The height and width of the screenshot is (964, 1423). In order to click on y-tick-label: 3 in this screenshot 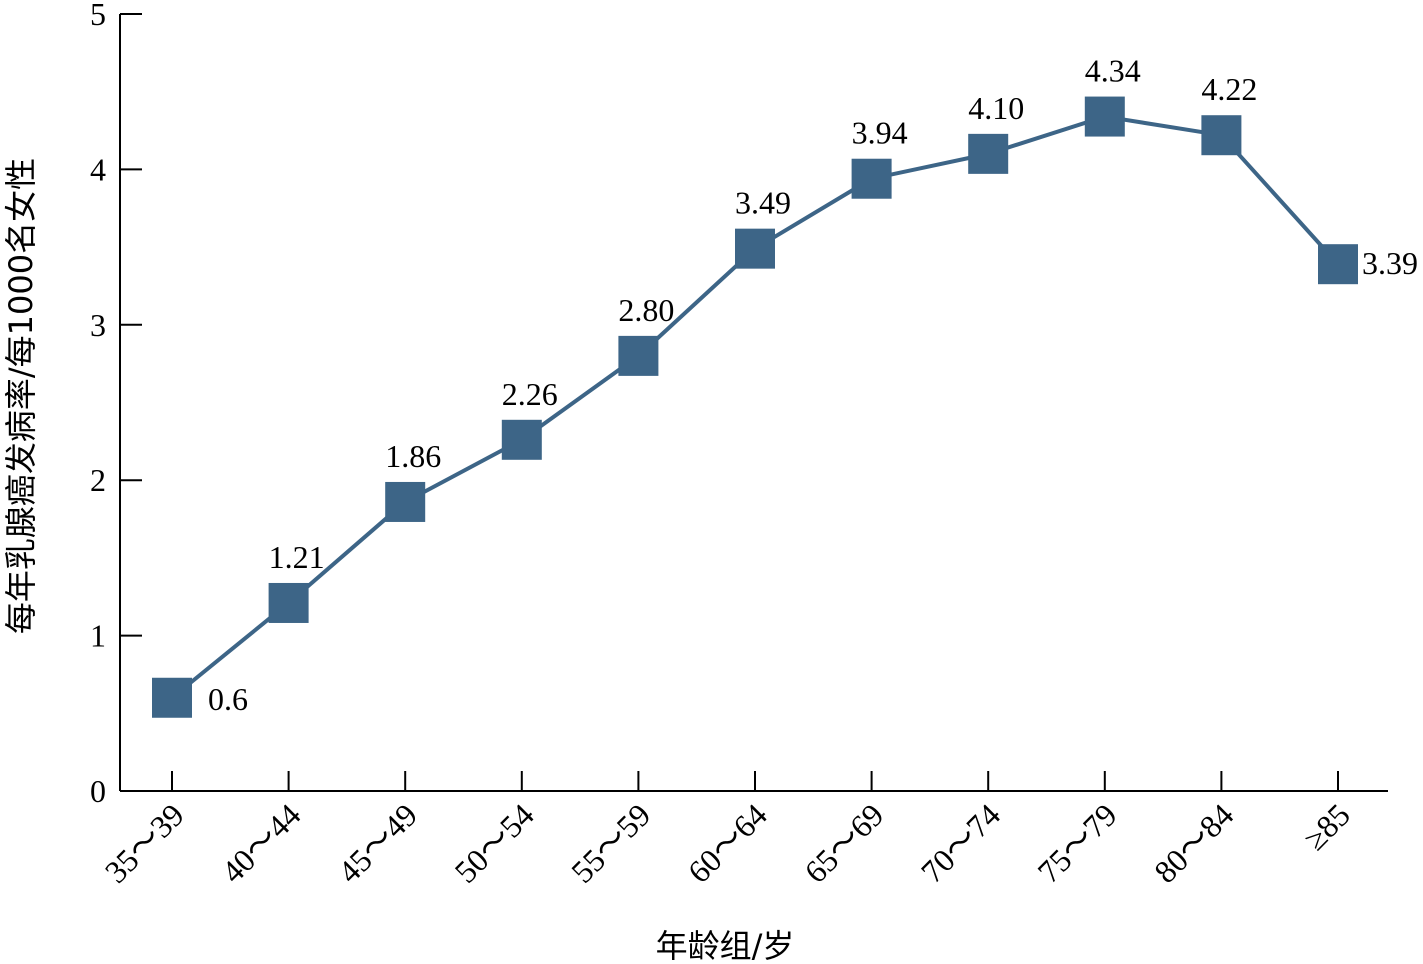, I will do `click(98, 325)`.